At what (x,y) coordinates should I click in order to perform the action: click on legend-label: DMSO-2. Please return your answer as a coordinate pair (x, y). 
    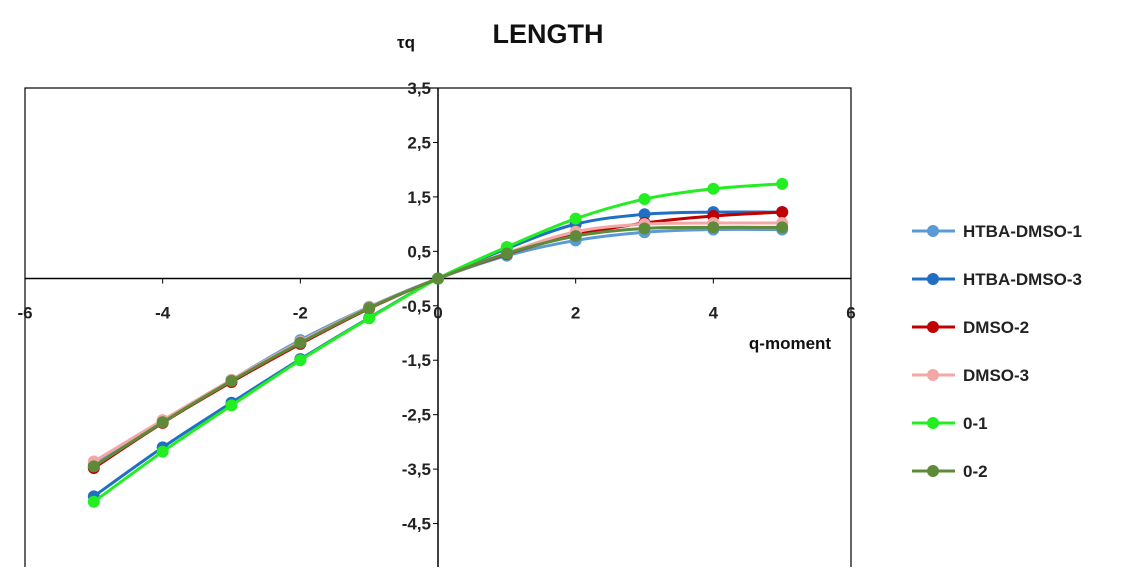
    Looking at the image, I should click on (996, 327).